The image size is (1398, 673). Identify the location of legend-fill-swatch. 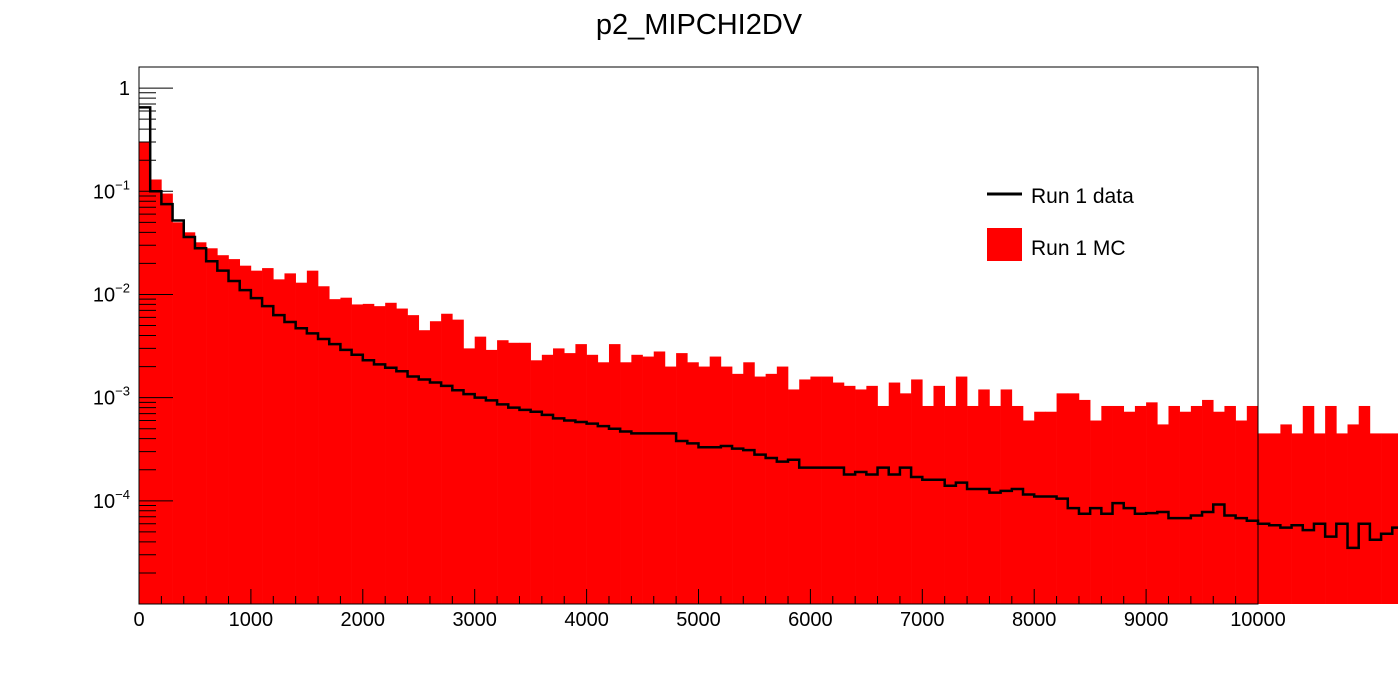
(1004, 244).